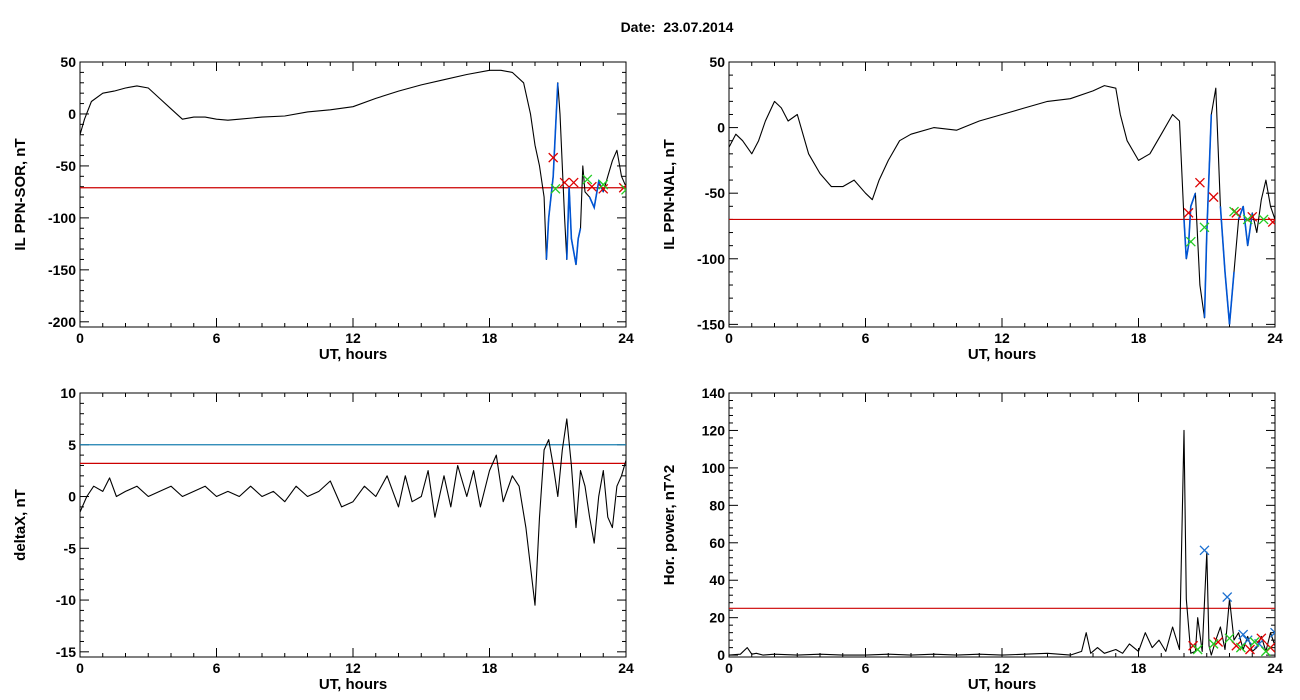 The width and height of the screenshot is (1300, 700). What do you see at coordinates (717, 618) in the screenshot?
I see `y-tick-label: 20` at bounding box center [717, 618].